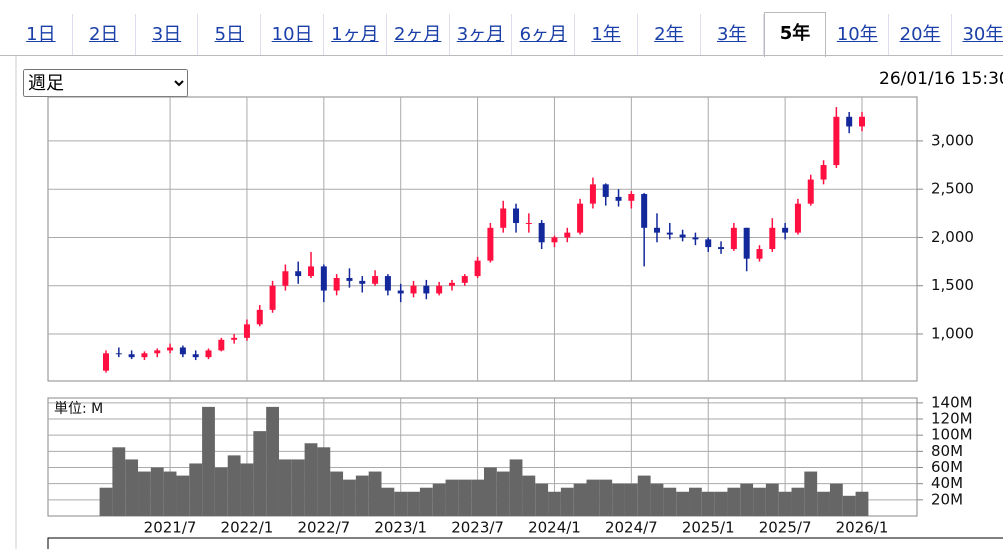 The image size is (1003, 549). What do you see at coordinates (947, 451) in the screenshot?
I see `y-tick-label: 80M` at bounding box center [947, 451].